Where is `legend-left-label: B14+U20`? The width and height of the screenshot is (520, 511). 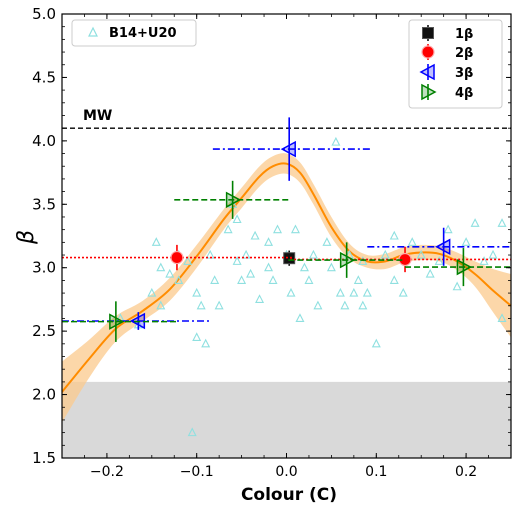 legend-left-label: B14+U20 is located at coordinates (143, 33).